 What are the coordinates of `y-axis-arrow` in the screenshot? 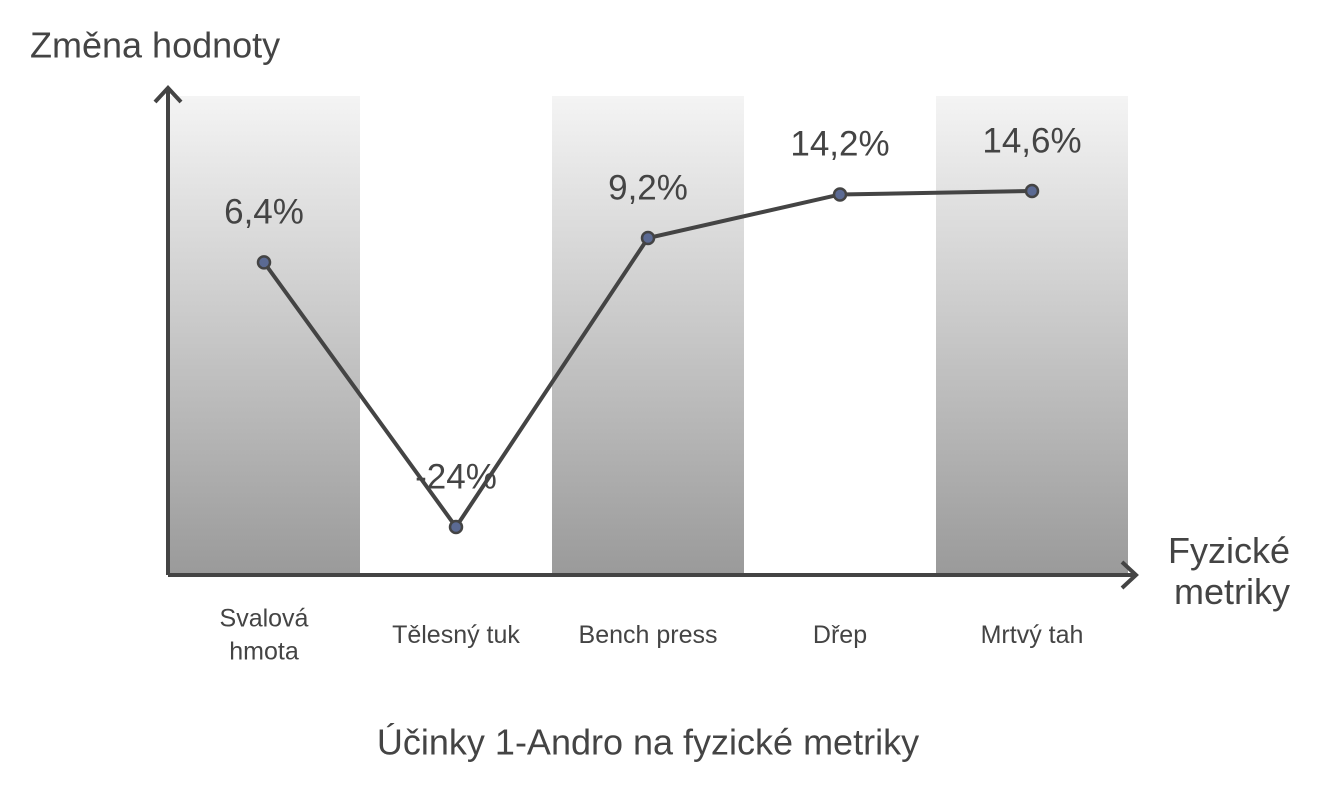 It's located at (168, 94).